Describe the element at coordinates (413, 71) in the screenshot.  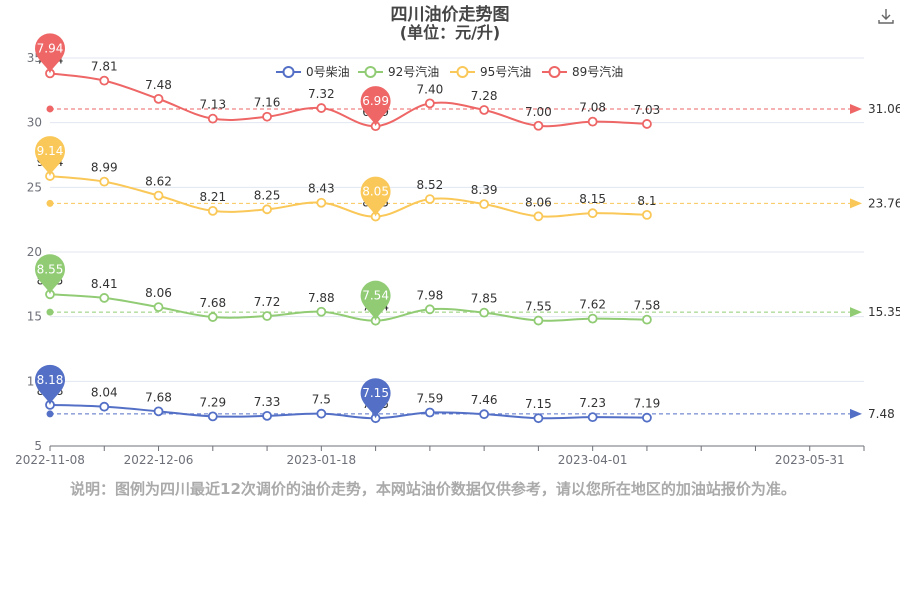
I see `legend-label: 92号汽油` at that location.